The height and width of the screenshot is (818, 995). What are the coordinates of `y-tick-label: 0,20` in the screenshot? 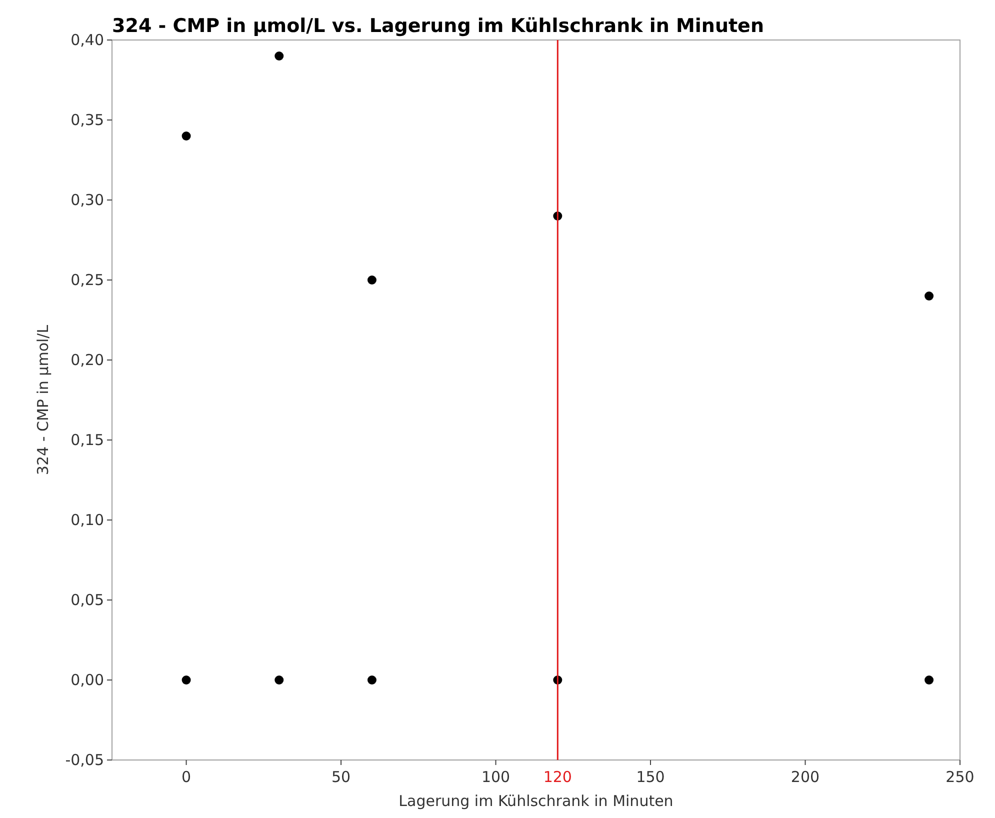 It's located at (87, 360).